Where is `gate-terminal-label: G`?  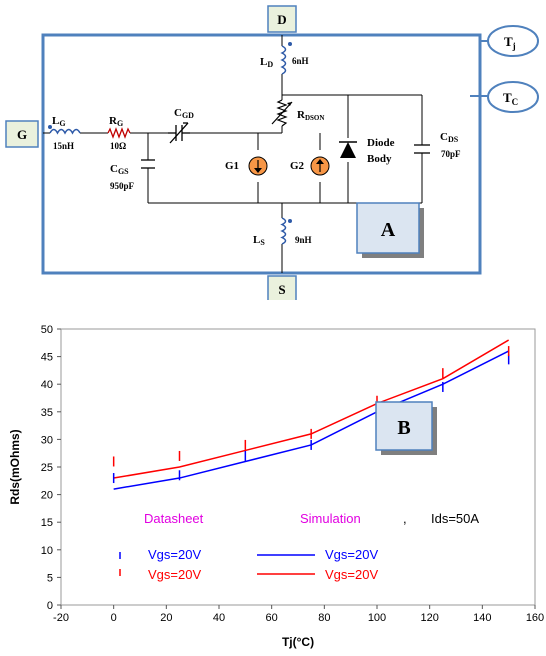
gate-terminal-label: G is located at coordinates (22, 134).